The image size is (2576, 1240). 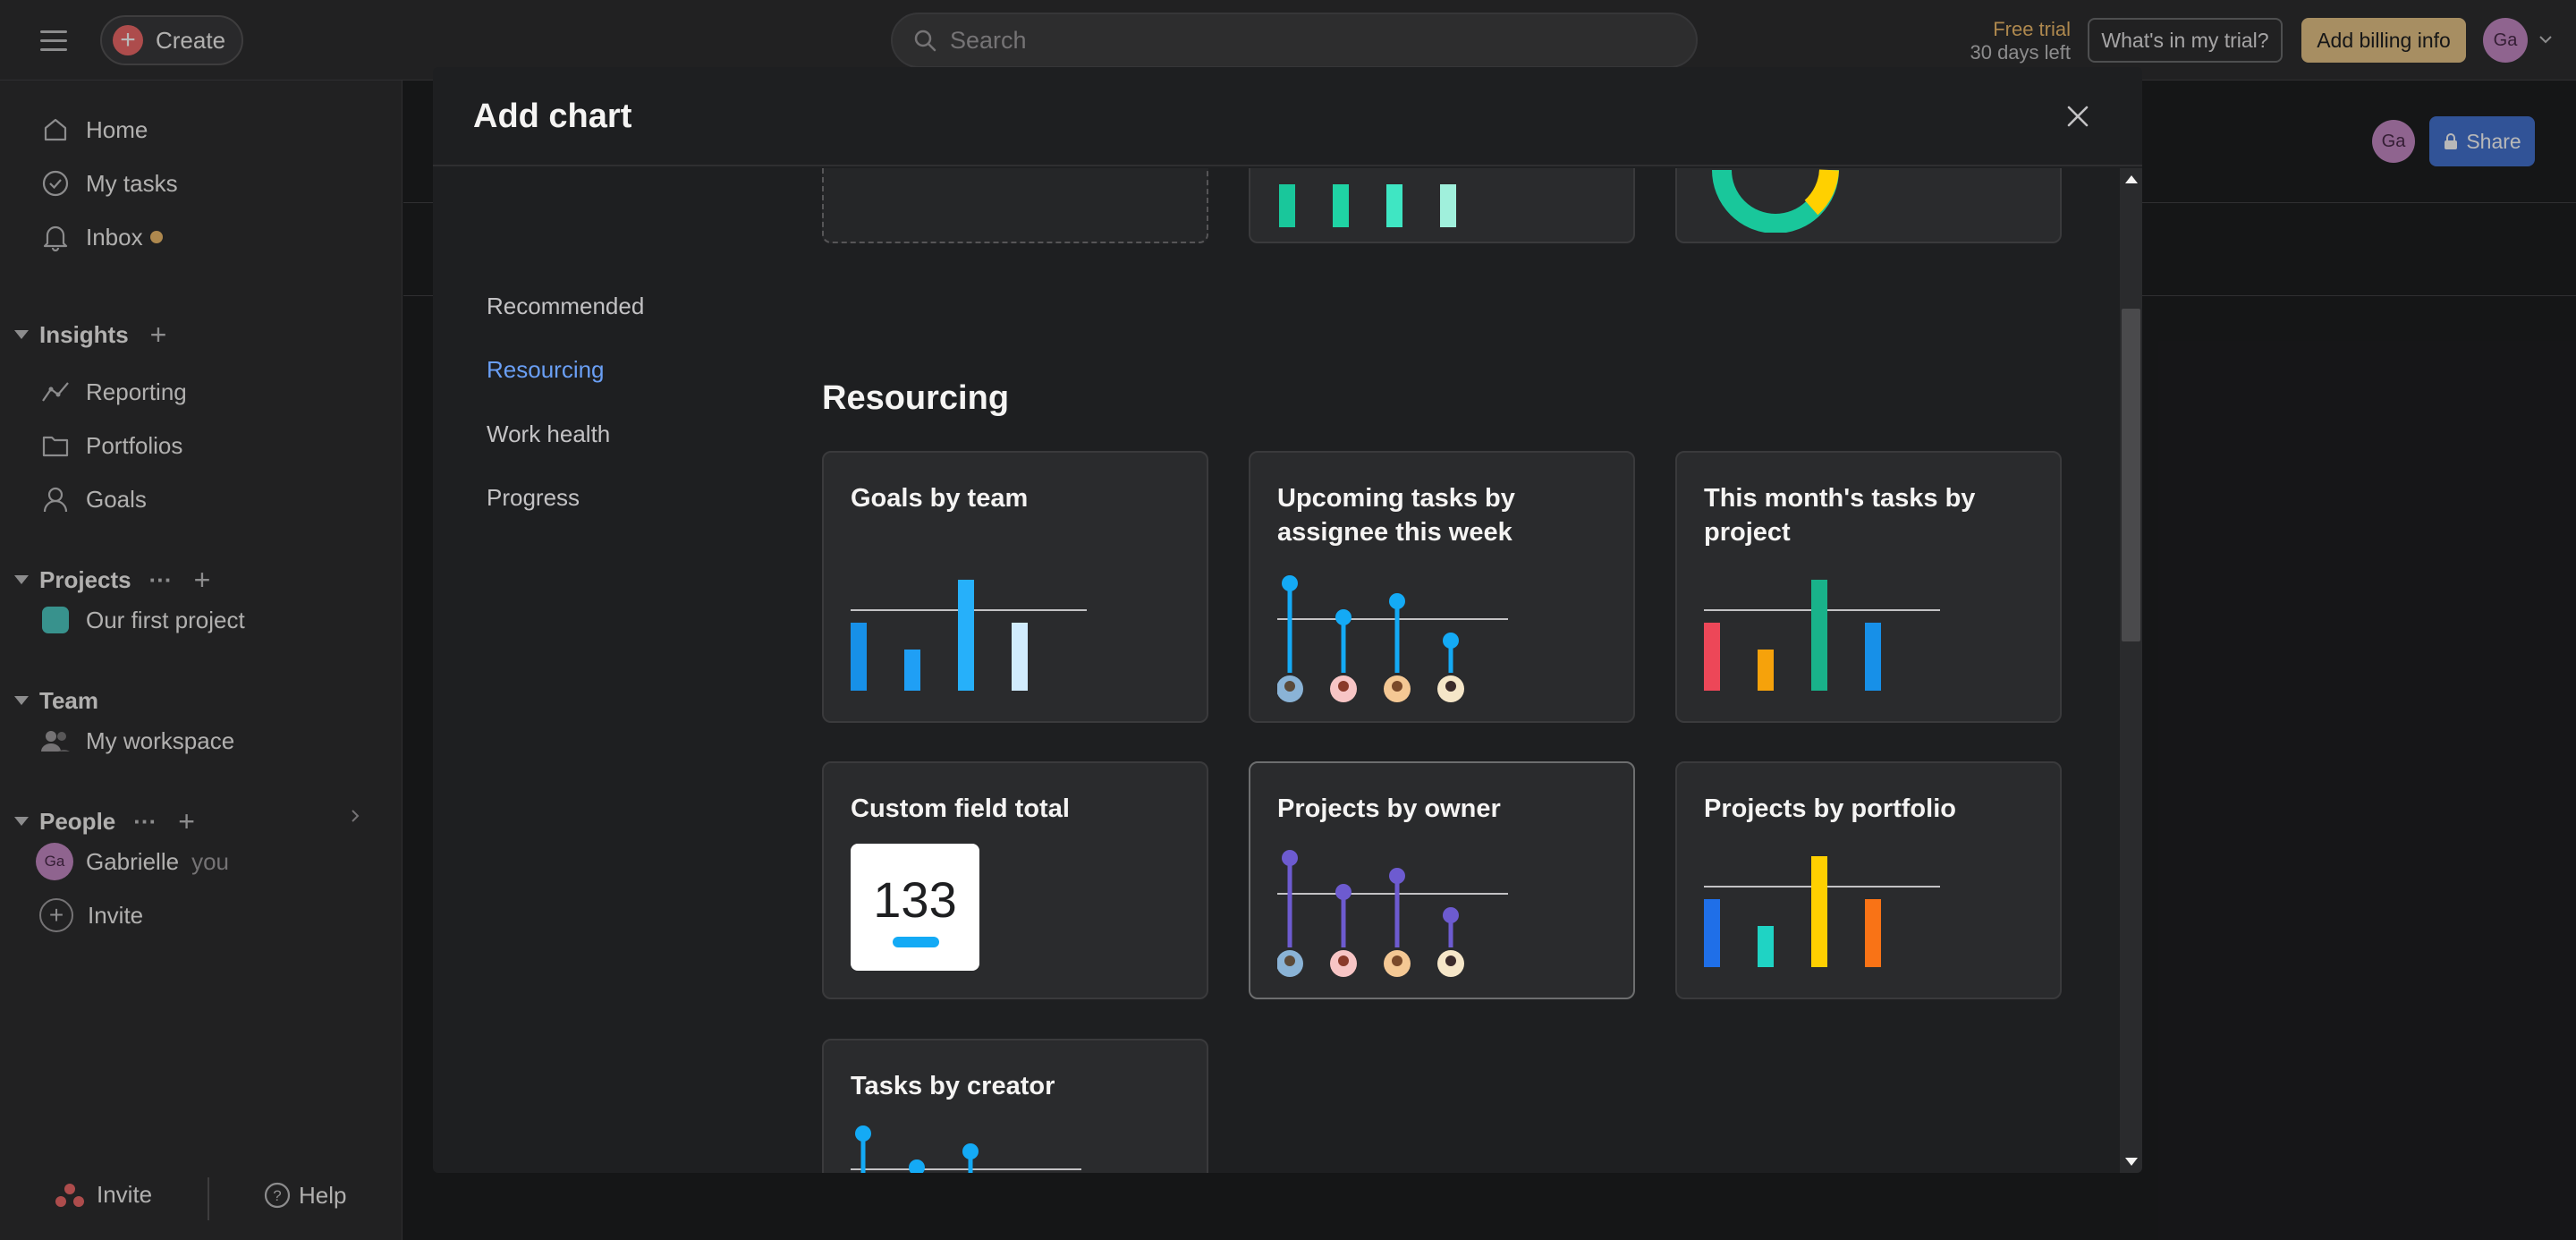 I want to click on chevron-right-icon, so click(x=355, y=816).